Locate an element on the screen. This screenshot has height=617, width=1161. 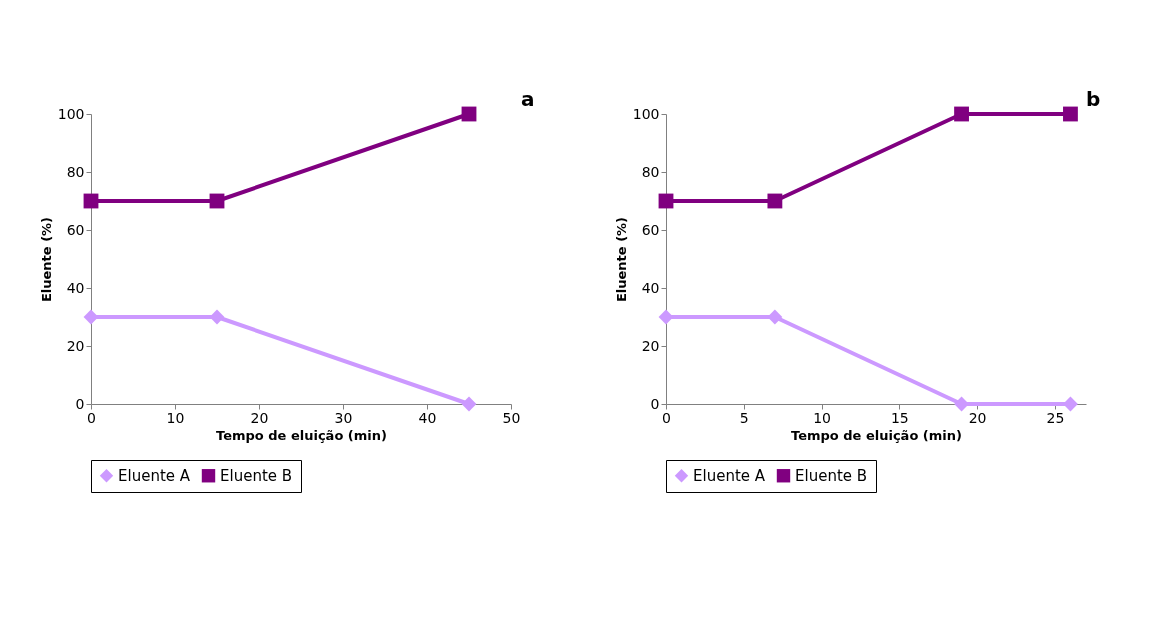
x-tick-label: 25 is located at coordinates (1055, 417).